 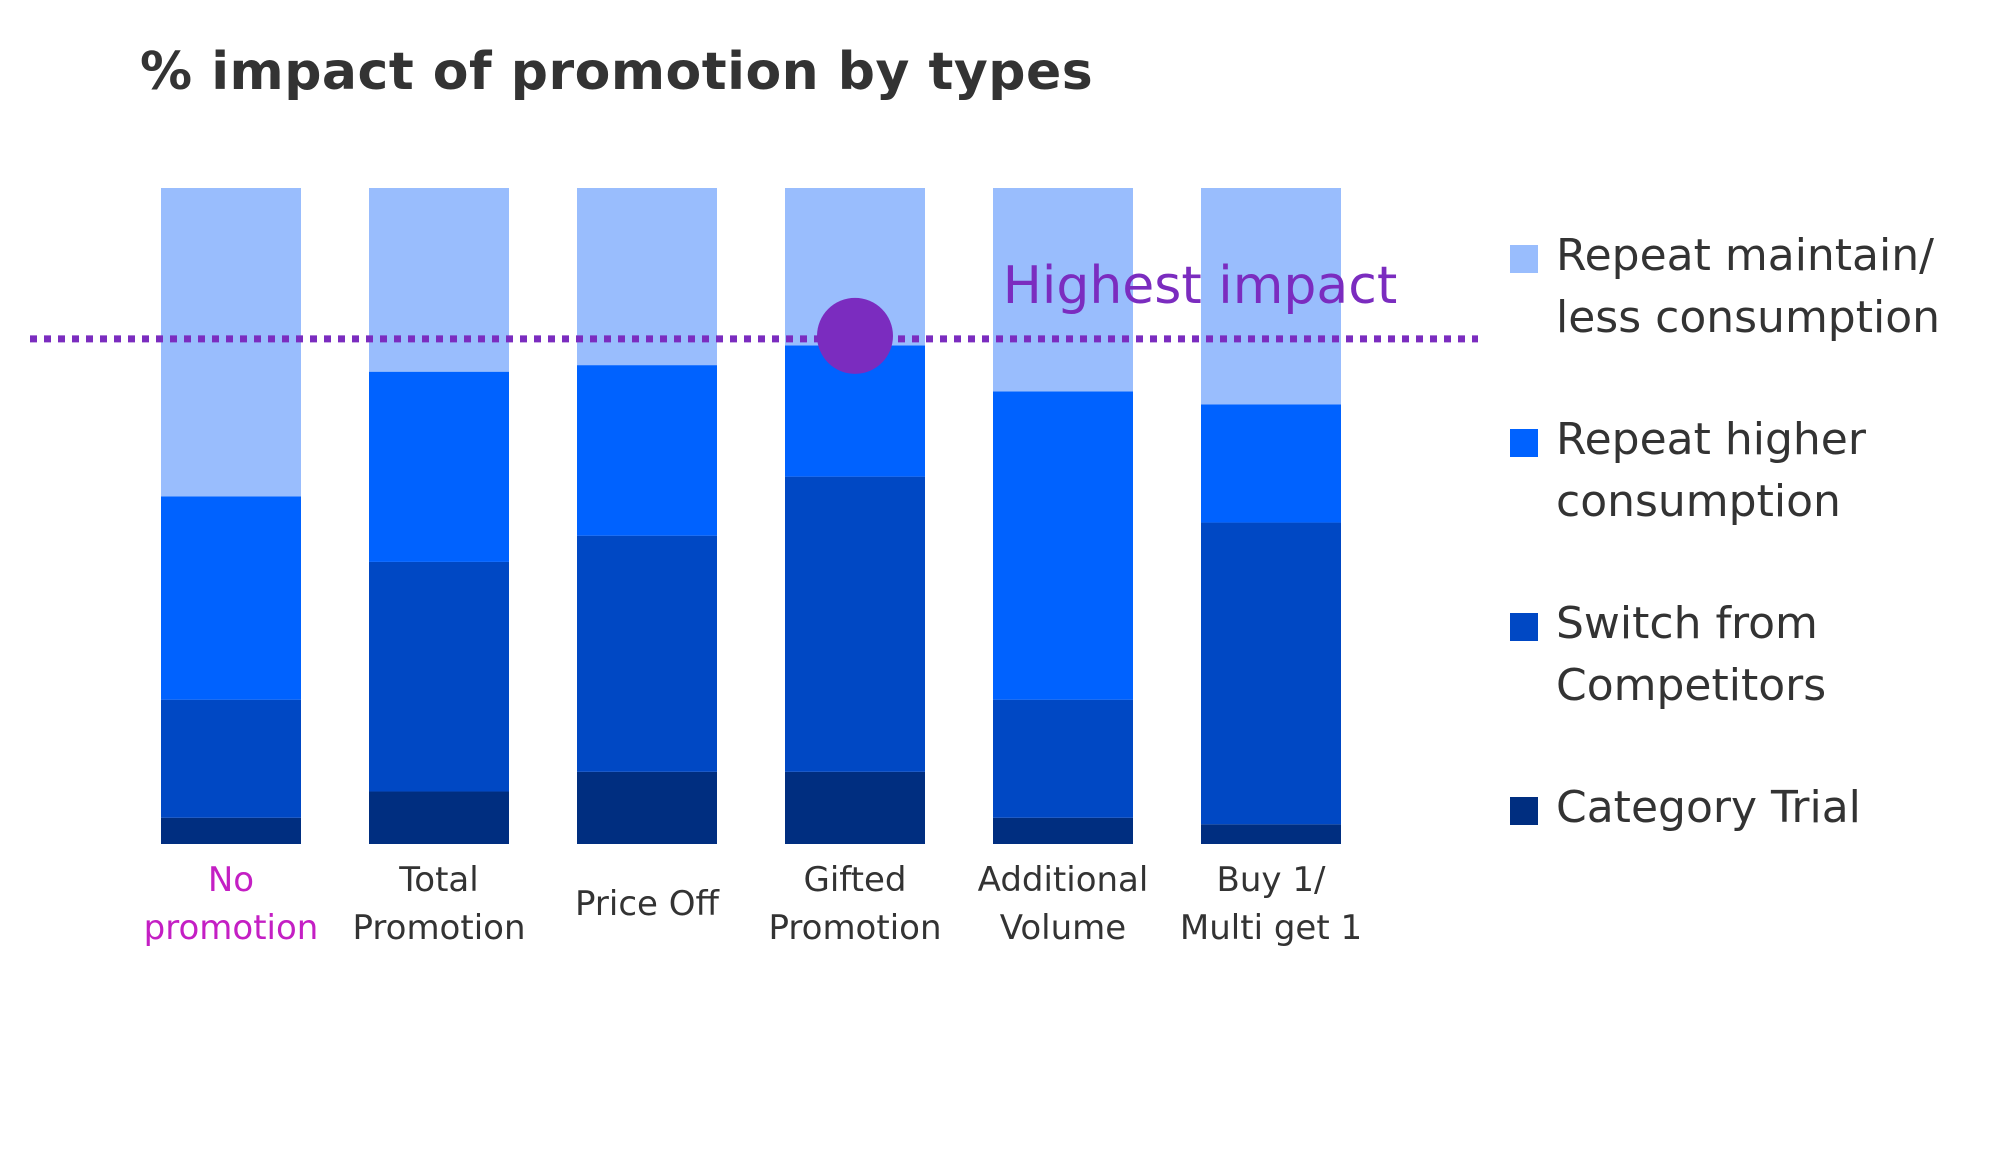 I want to click on legend-item: Switch from Competitors, so click(x=1750, y=655).